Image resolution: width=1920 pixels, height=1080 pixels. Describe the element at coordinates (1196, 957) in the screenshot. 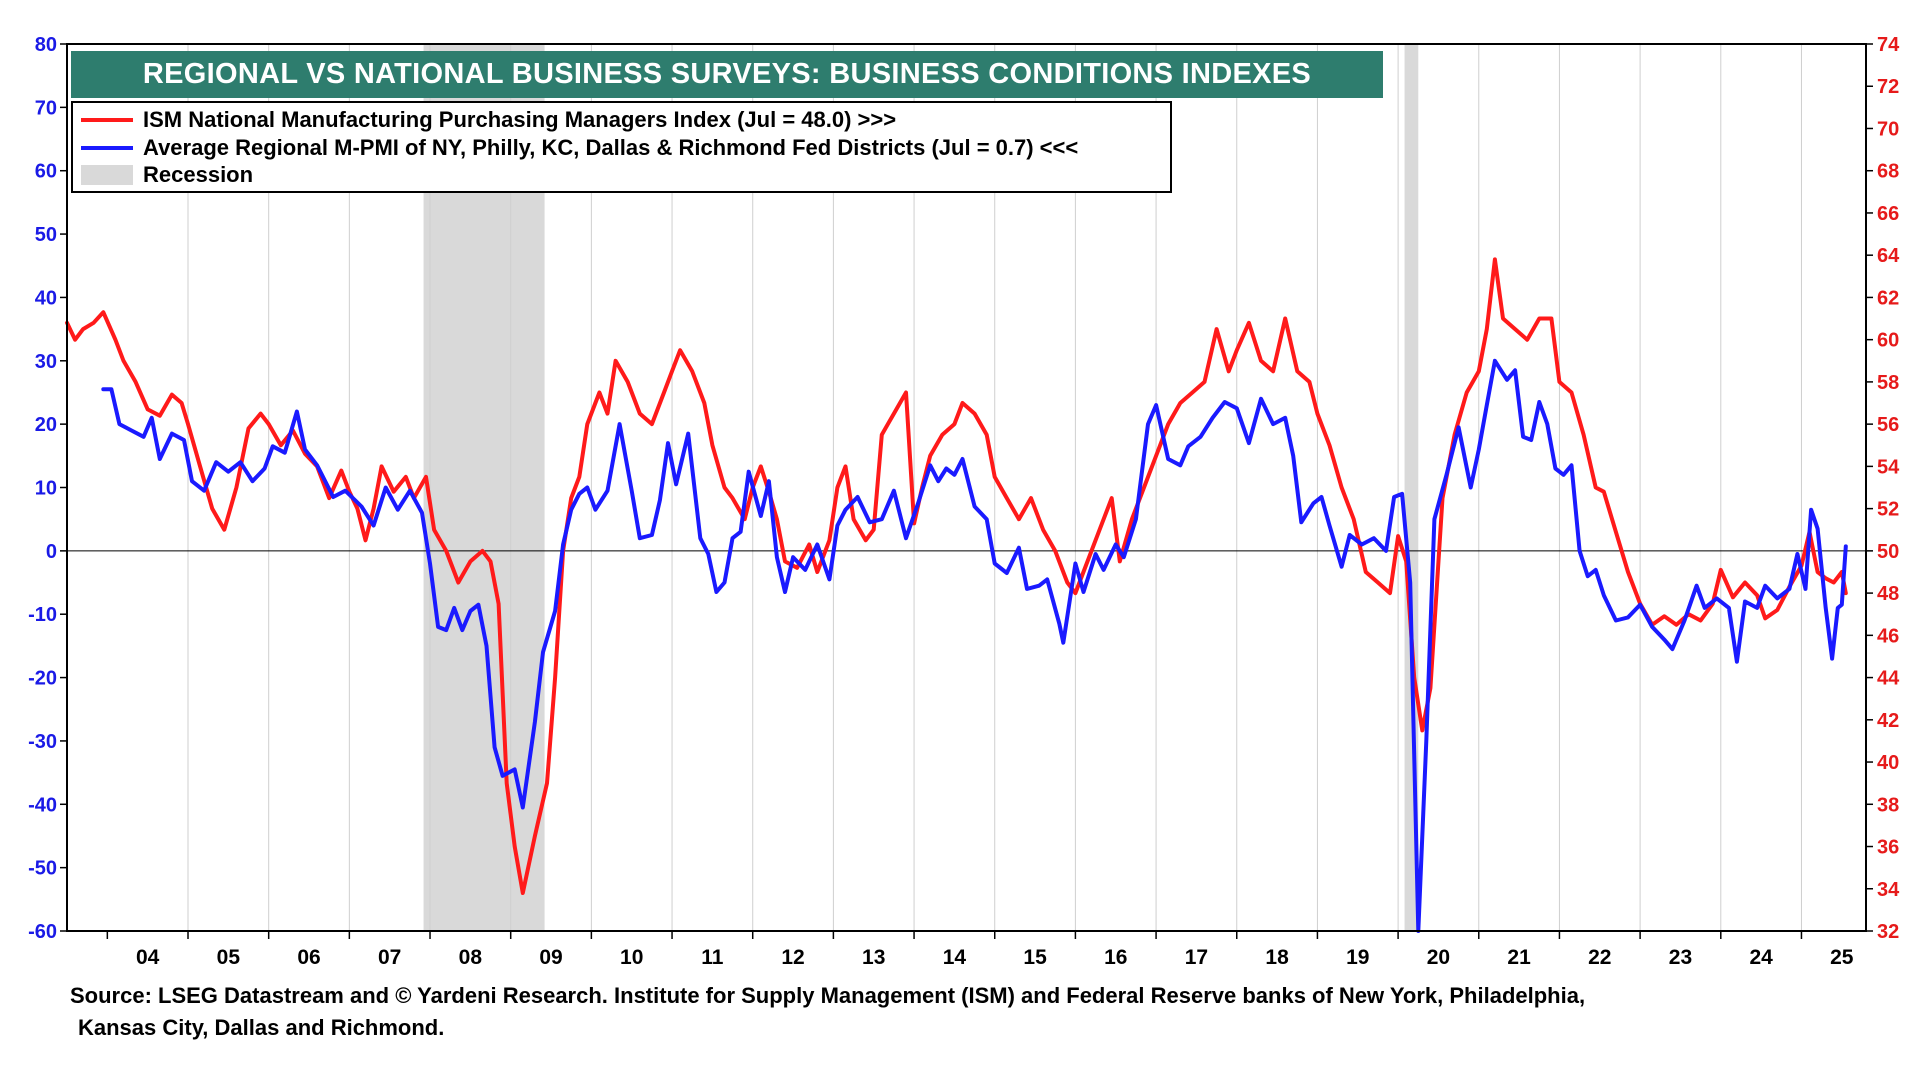

I see `x-tick-label: 17` at that location.